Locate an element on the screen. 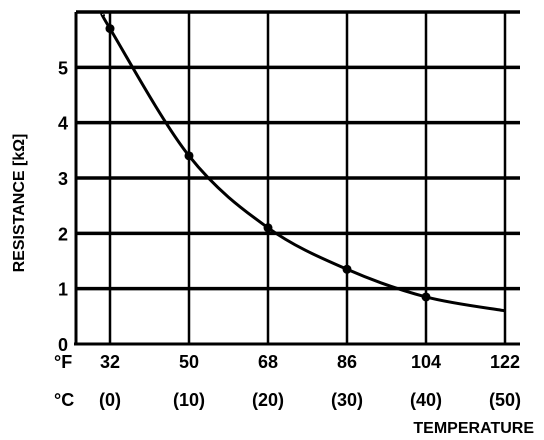 The image size is (544, 440). x-axis-label: TEMPERATURE is located at coordinates (473, 428).